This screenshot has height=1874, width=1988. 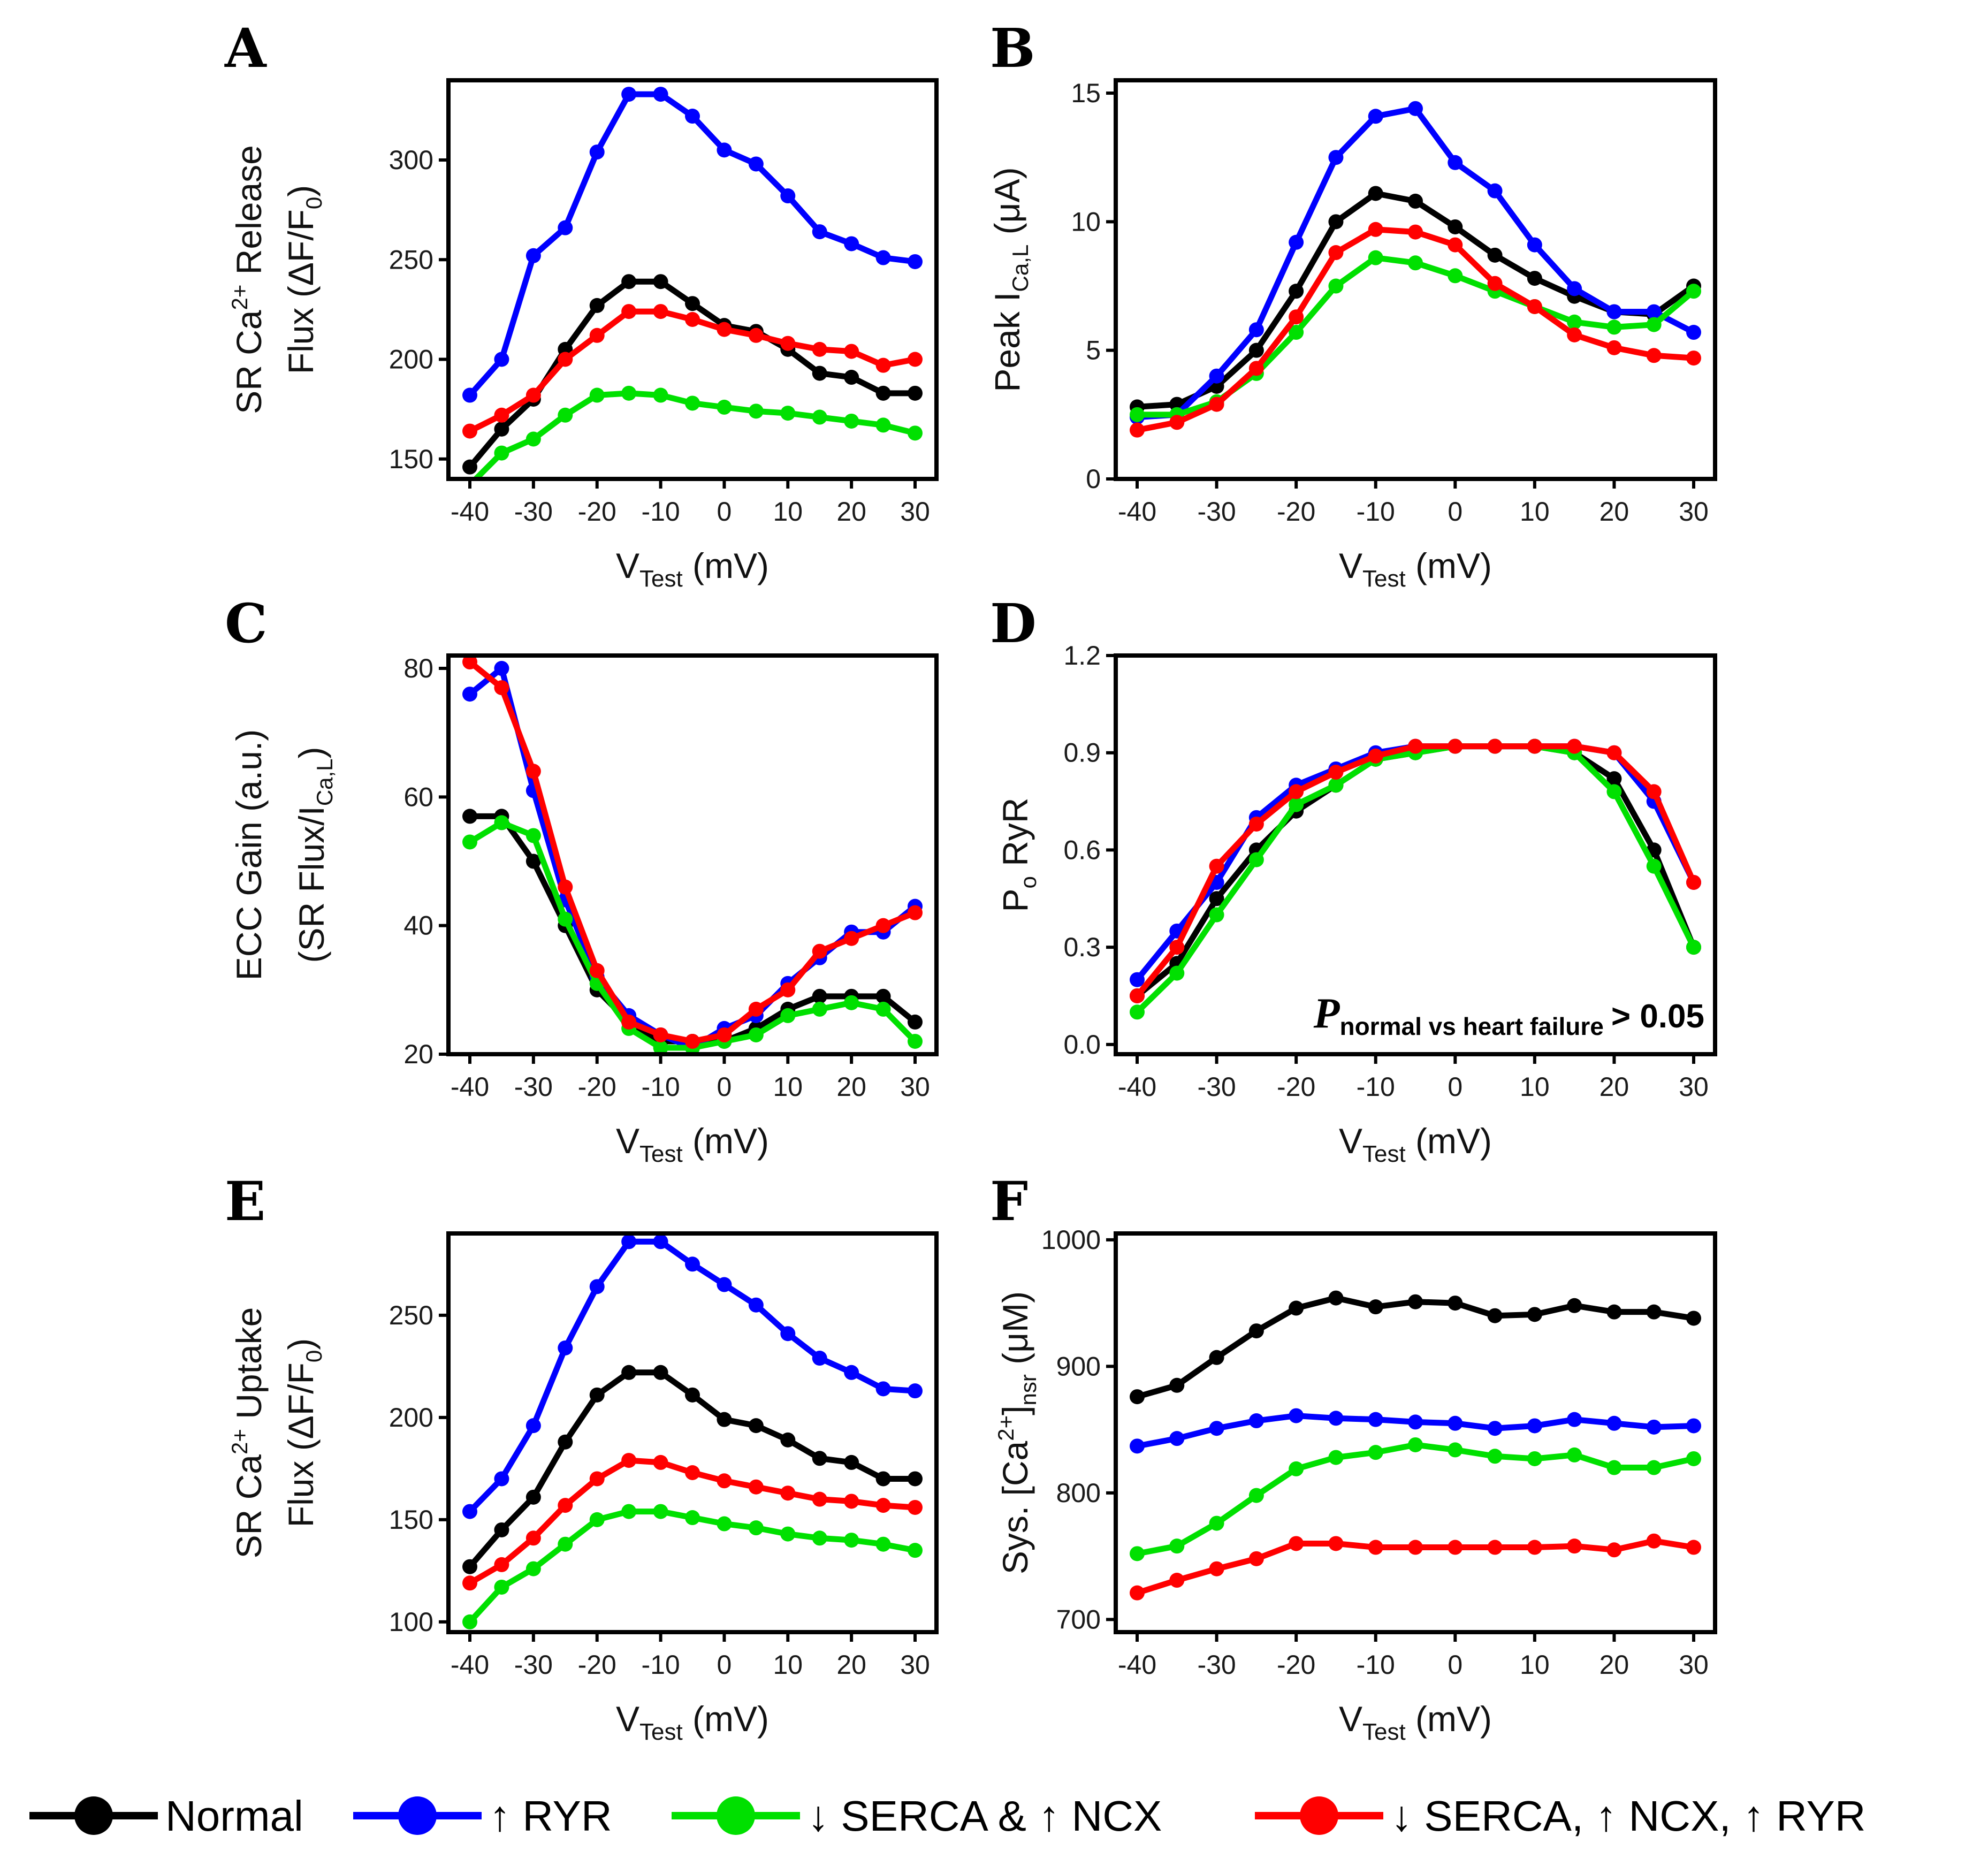 What do you see at coordinates (1296, 512) in the screenshot?
I see `x-tick-label-B-2: -20` at bounding box center [1296, 512].